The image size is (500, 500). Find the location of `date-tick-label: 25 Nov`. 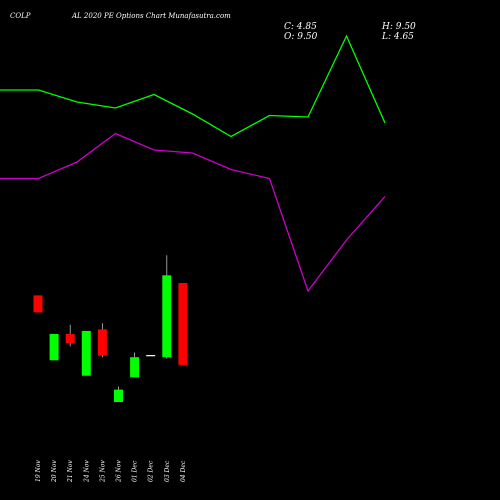

date-tick-label: 25 Nov is located at coordinates (102, 471).